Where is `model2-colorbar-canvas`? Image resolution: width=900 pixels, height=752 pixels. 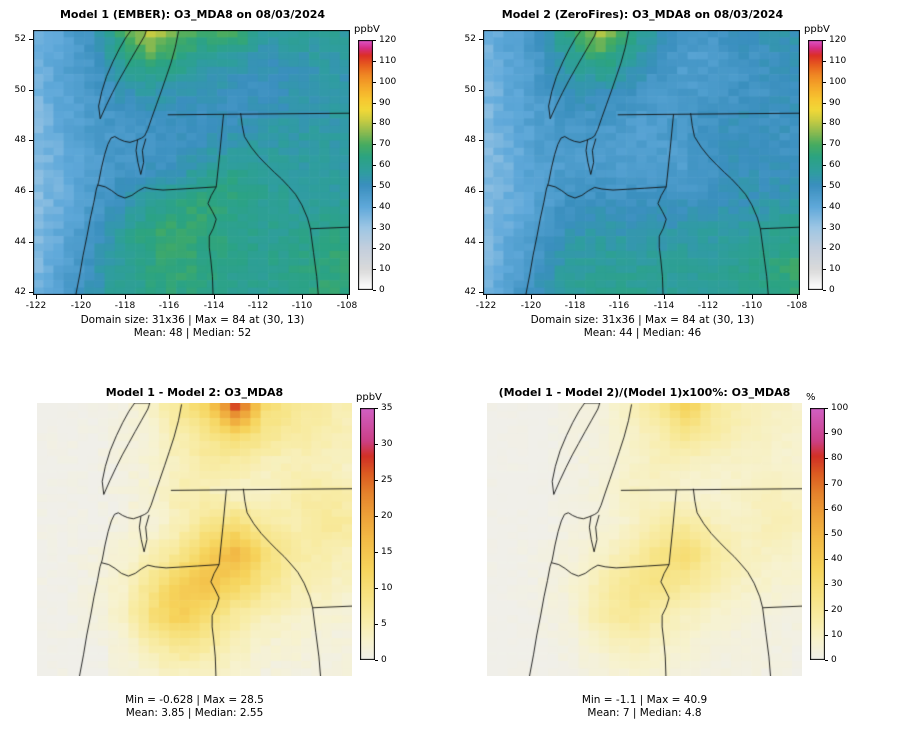
model2-colorbar-canvas is located at coordinates (815, 165).